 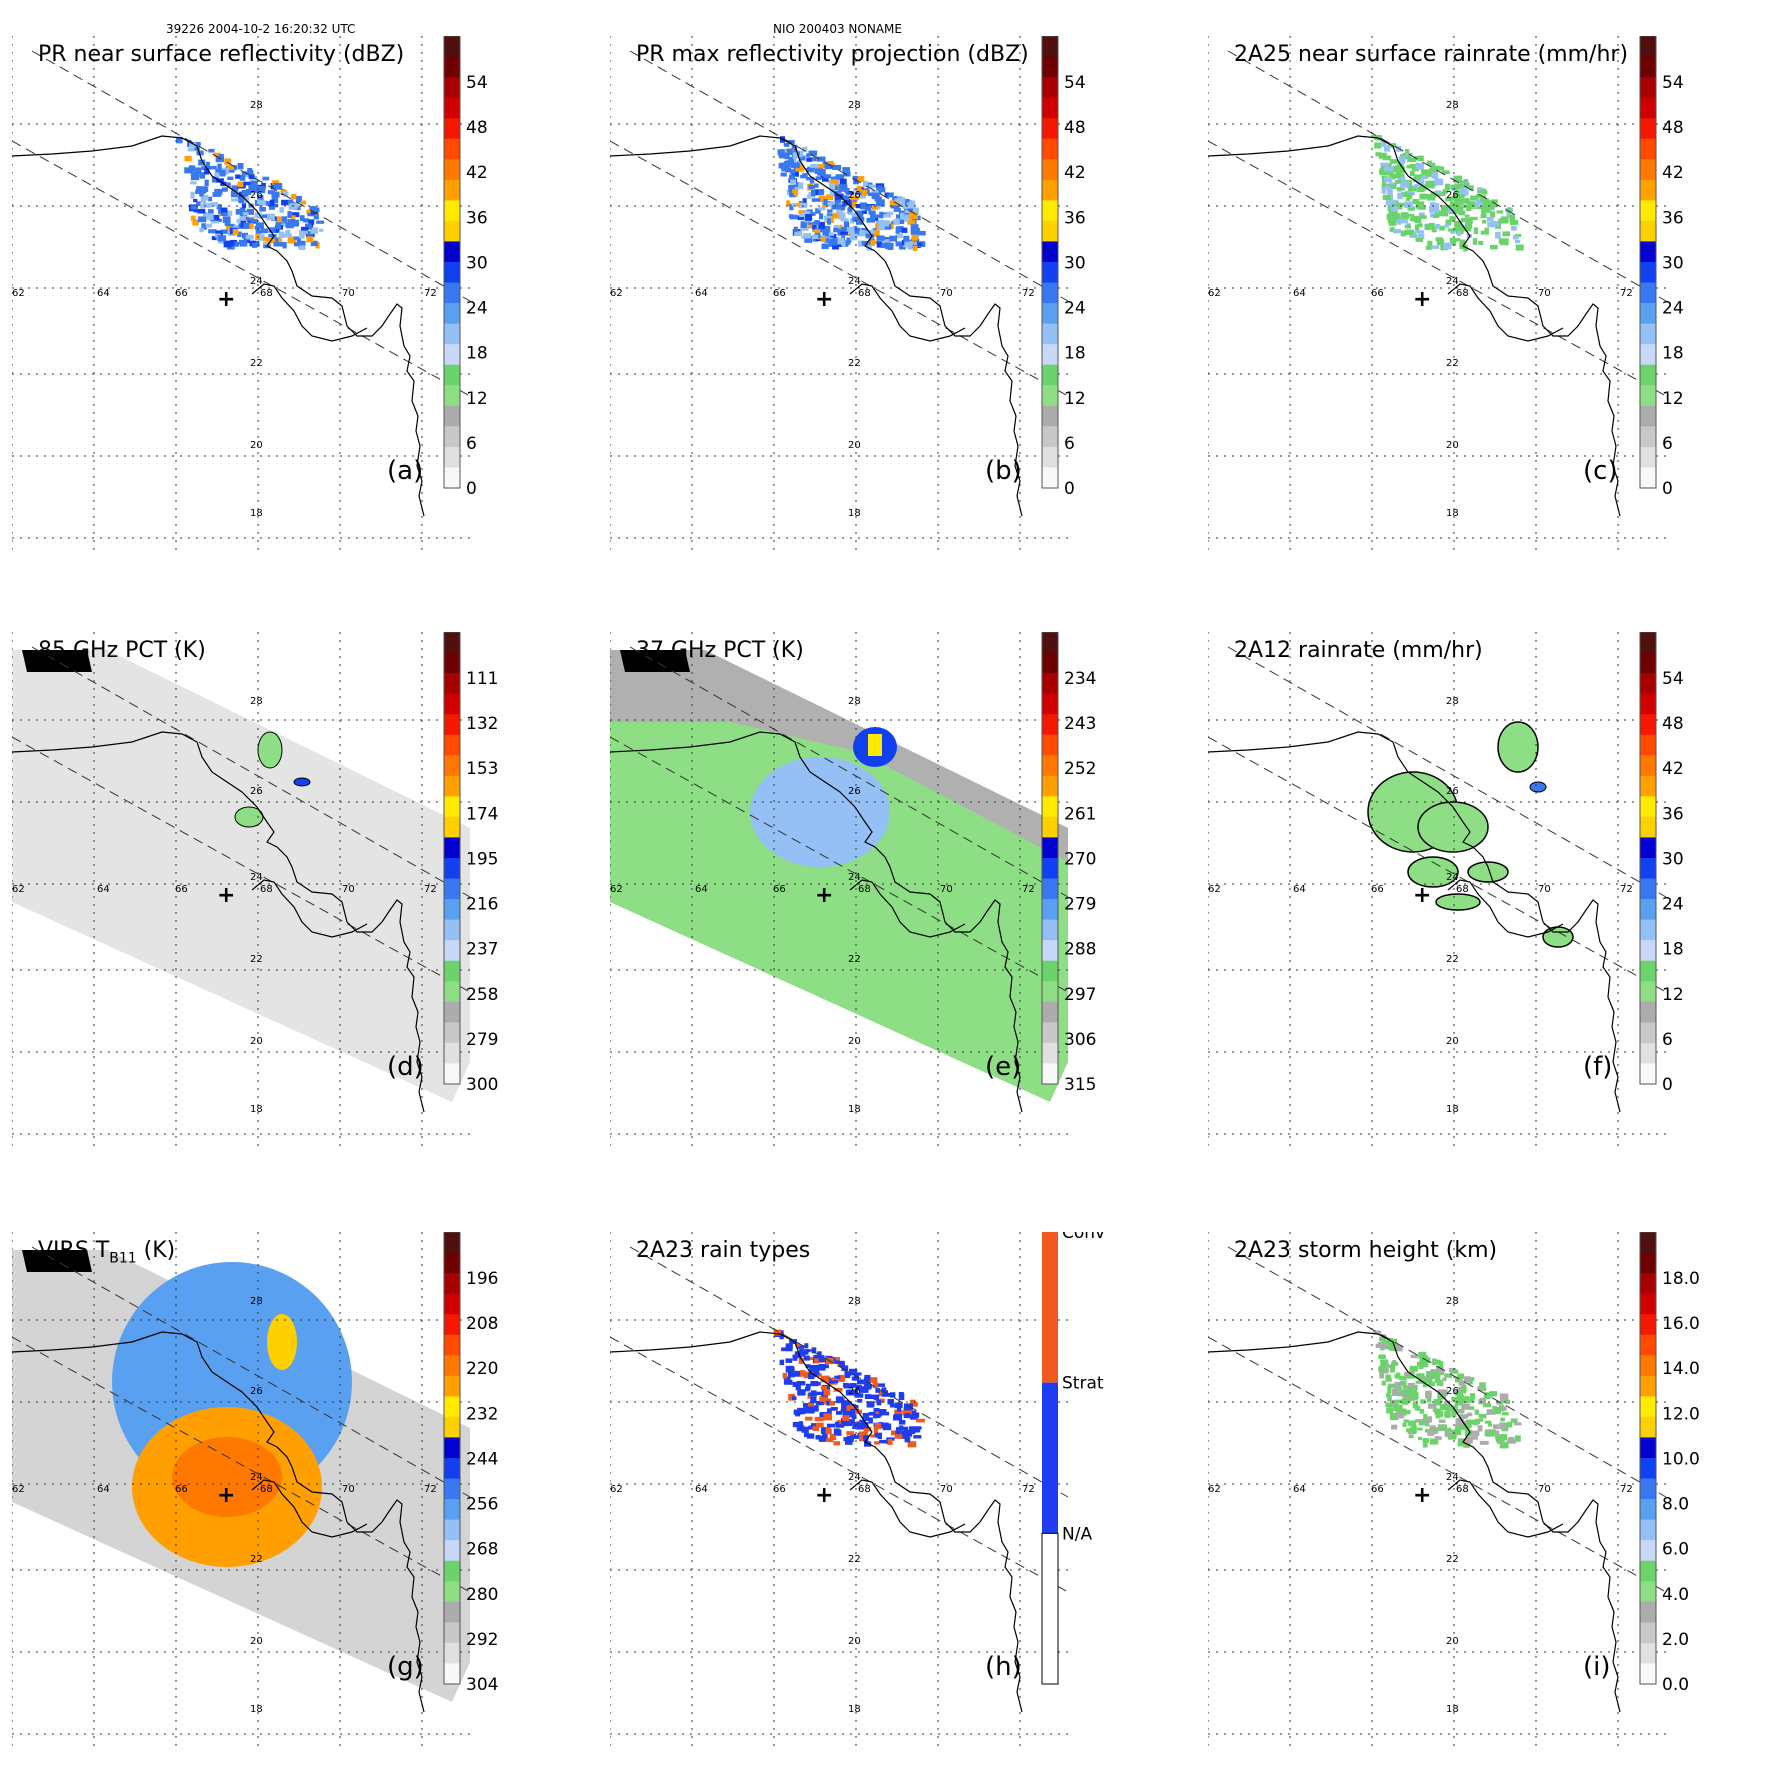 I want to click on lat-lon-grid, so click(x=240, y=924).